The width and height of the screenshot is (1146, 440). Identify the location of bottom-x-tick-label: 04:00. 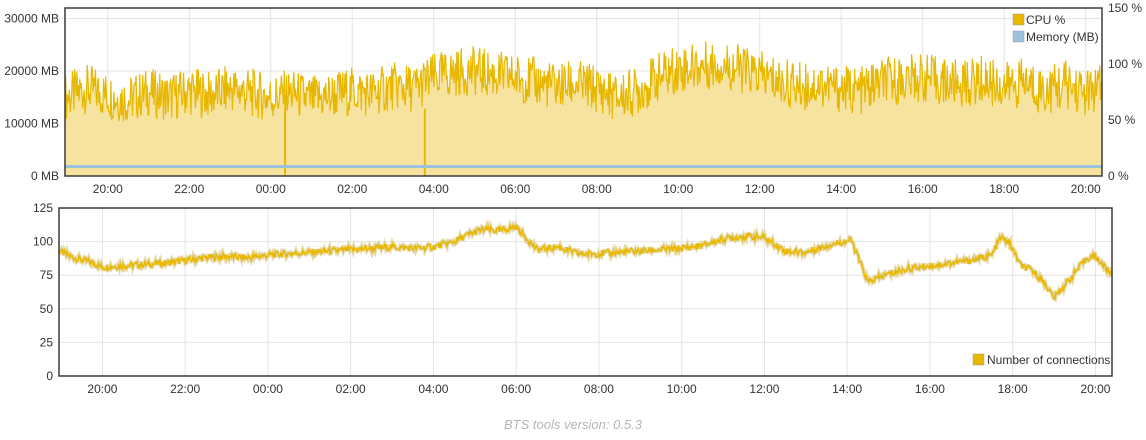
(433, 389).